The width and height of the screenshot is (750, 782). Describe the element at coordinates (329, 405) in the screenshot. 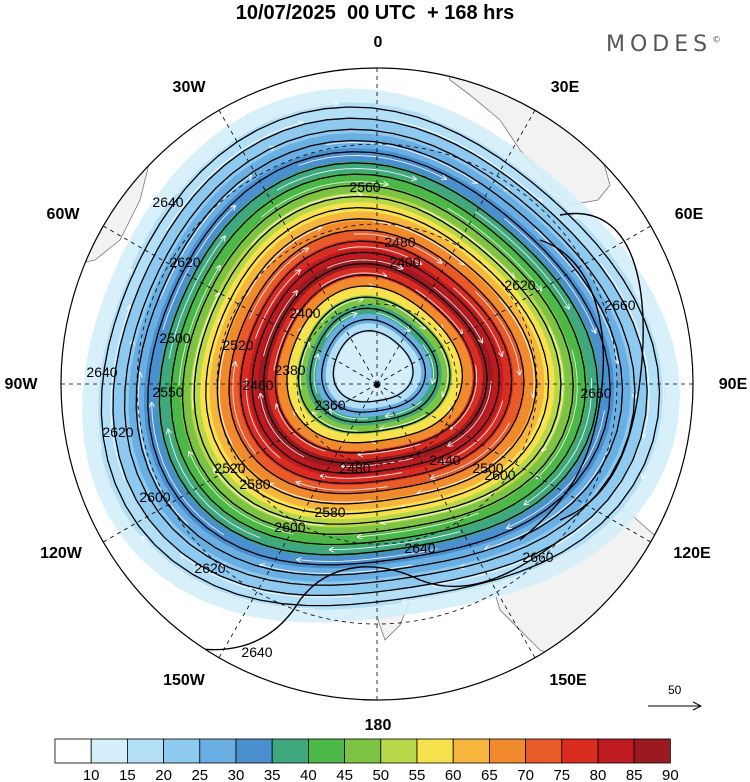

I see `contour-label-text: 2360` at that location.